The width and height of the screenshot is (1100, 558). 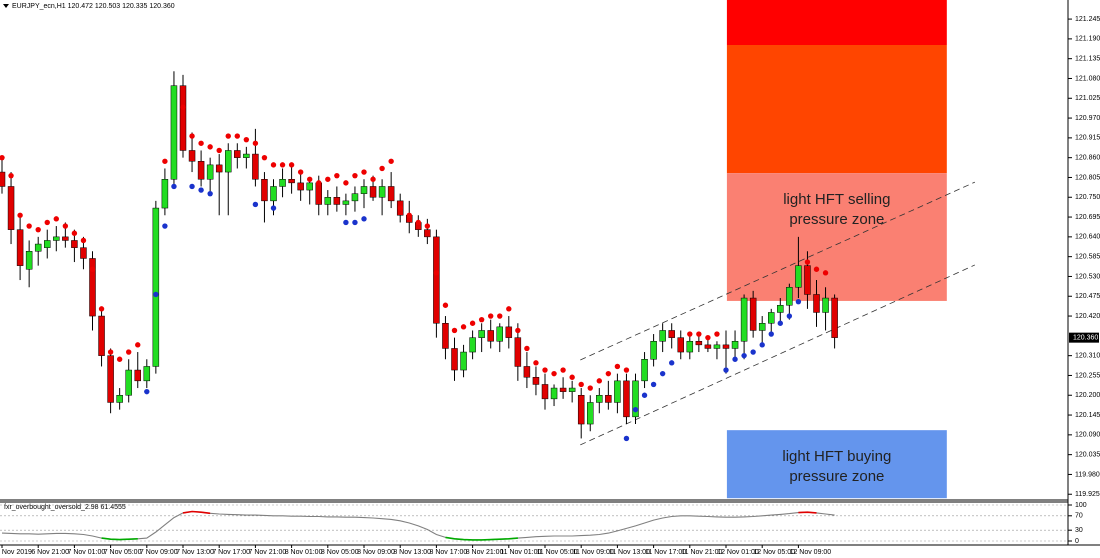 I want to click on y-tick-label: 120.805, so click(x=1087, y=177).